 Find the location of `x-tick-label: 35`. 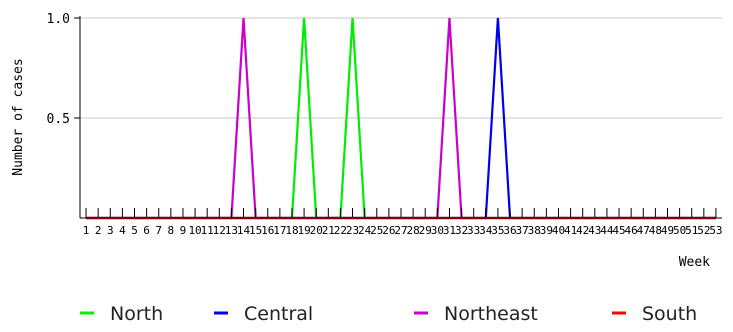

x-tick-label: 35 is located at coordinates (497, 230).